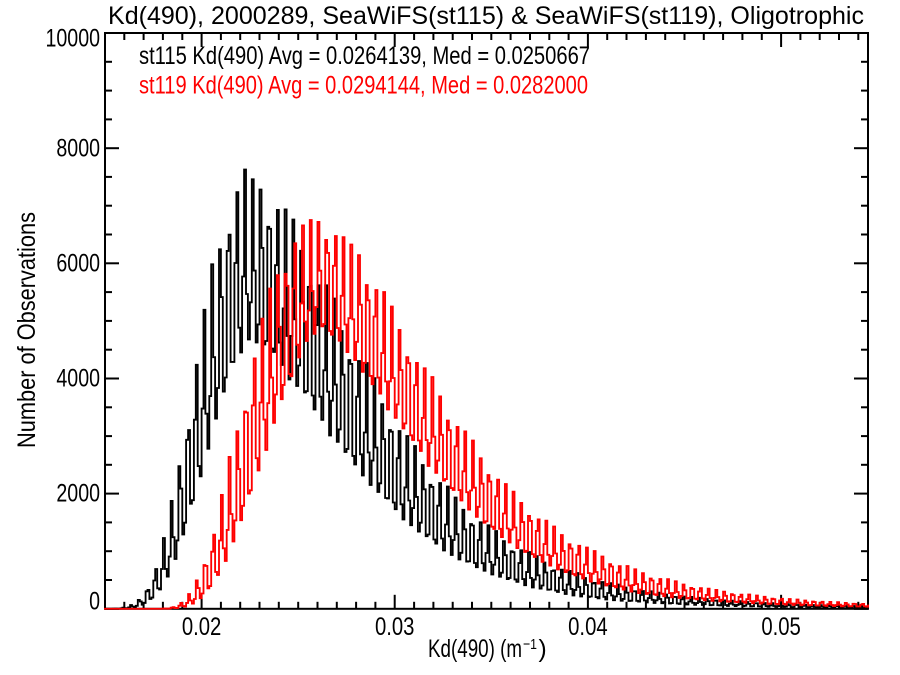 The width and height of the screenshot is (900, 675). What do you see at coordinates (94, 601) in the screenshot?
I see `svg-text: 0` at bounding box center [94, 601].